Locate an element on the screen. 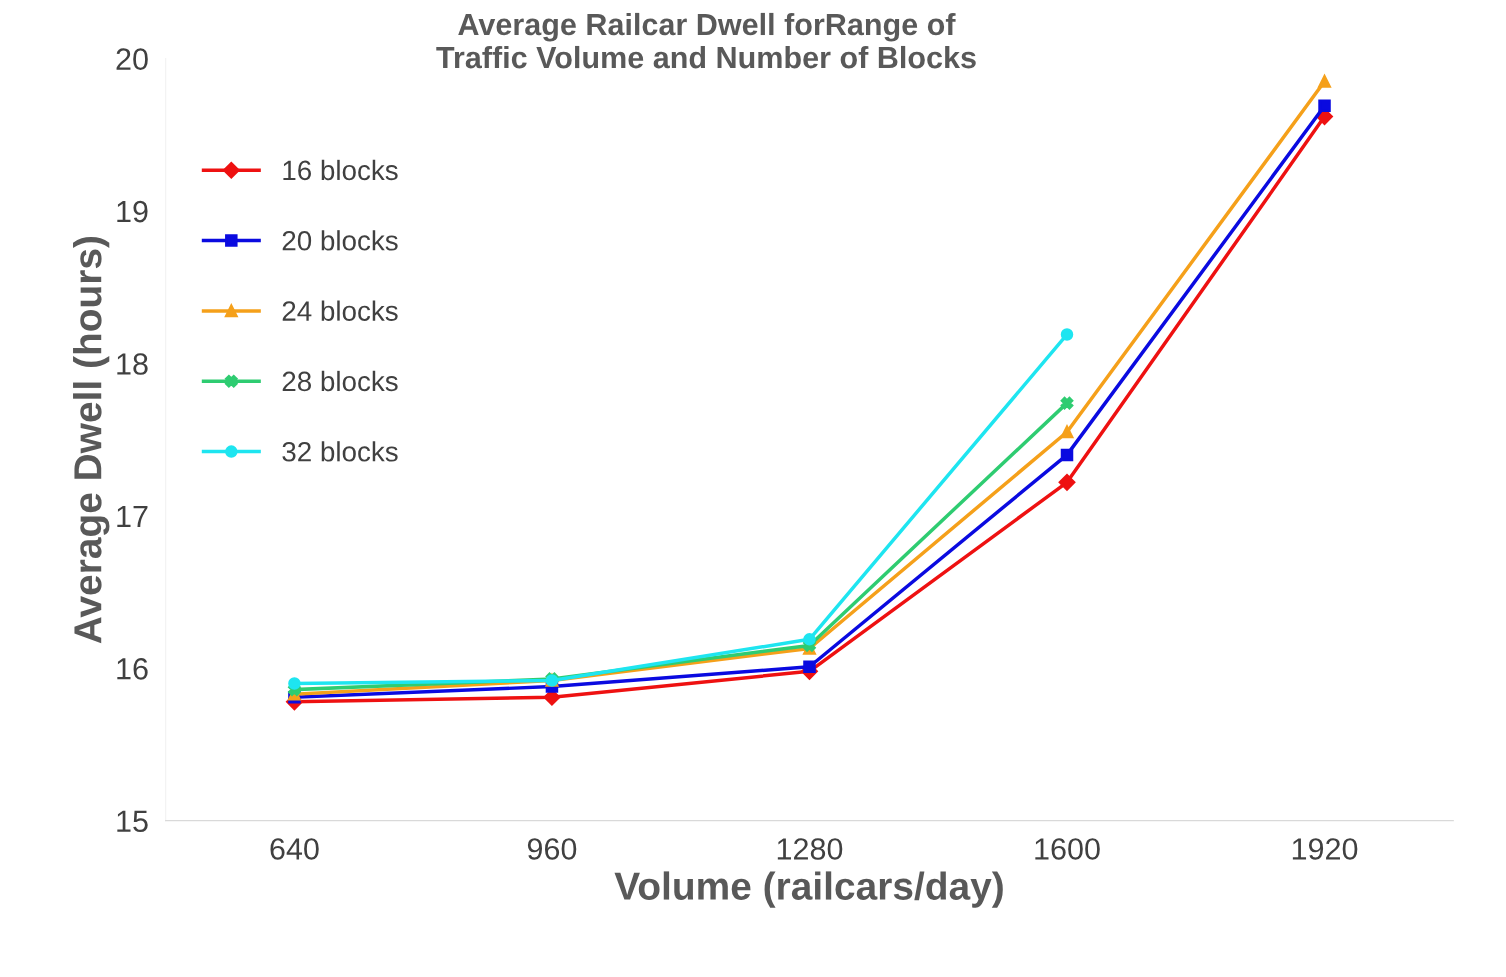 The height and width of the screenshot is (977, 1506). x-tick-label: 640 is located at coordinates (294, 849).